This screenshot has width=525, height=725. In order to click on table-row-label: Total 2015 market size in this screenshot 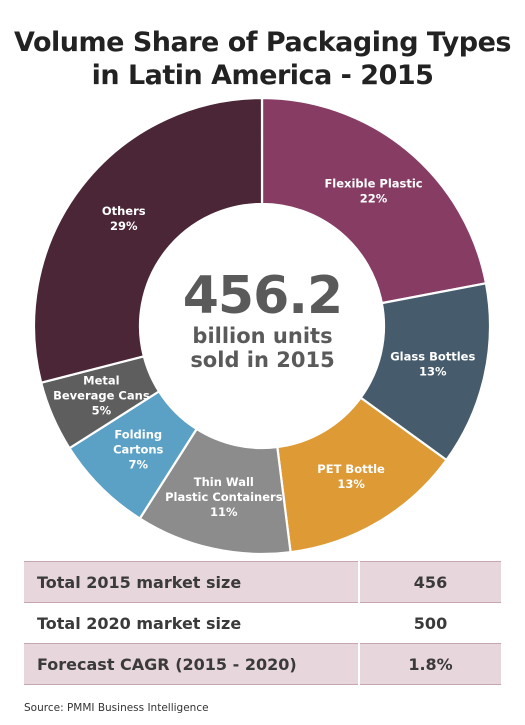, I will do `click(191, 582)`.